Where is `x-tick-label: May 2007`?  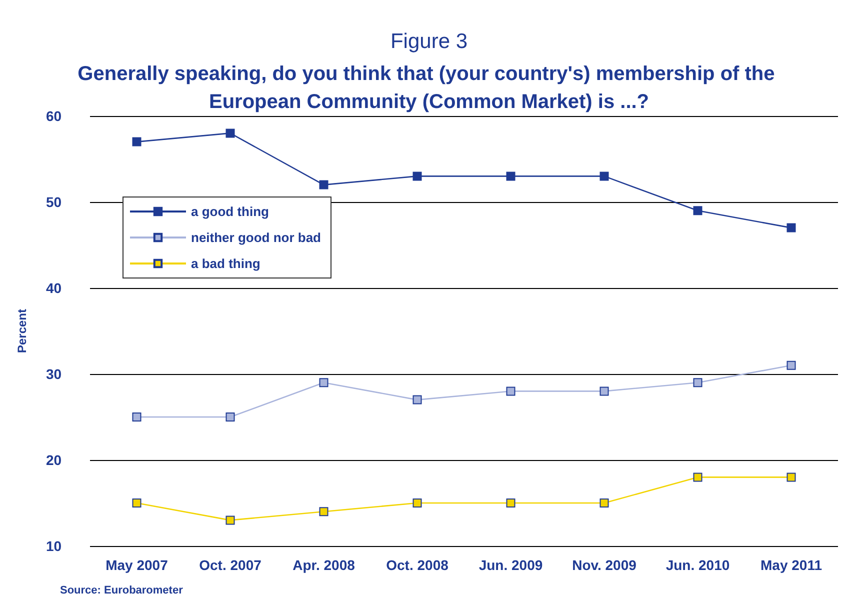 x-tick-label: May 2007 is located at coordinates (137, 565).